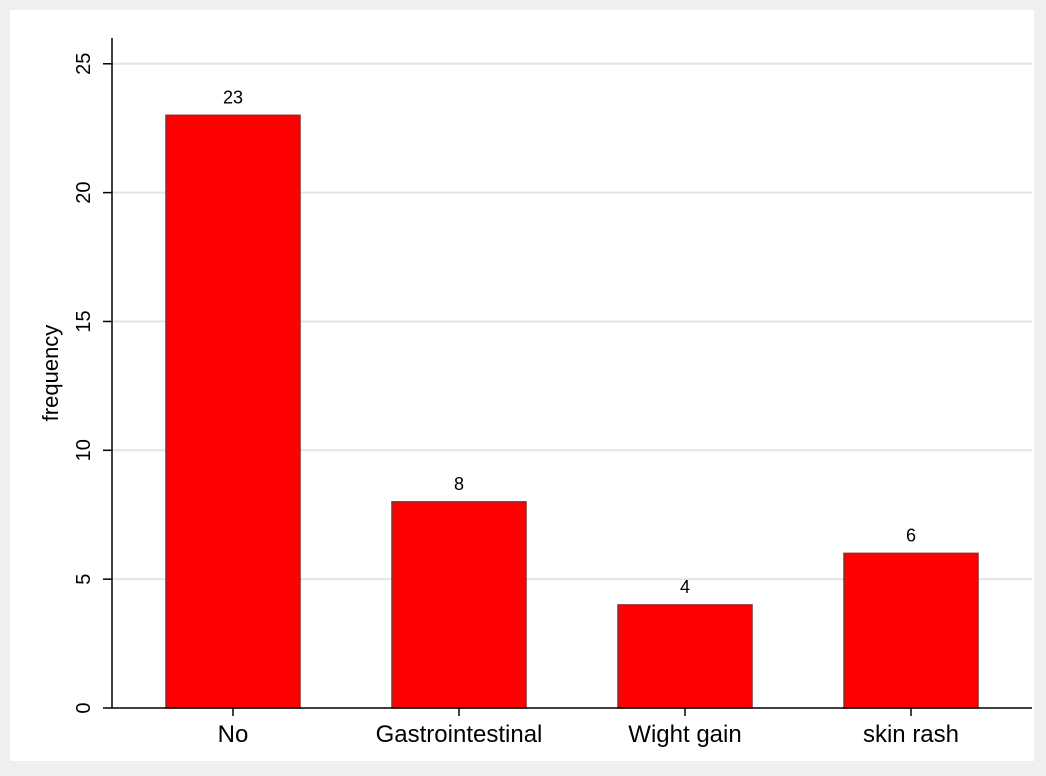 Image resolution: width=1046 pixels, height=776 pixels. Describe the element at coordinates (84, 707) in the screenshot. I see `y-tick-label: 0` at that location.